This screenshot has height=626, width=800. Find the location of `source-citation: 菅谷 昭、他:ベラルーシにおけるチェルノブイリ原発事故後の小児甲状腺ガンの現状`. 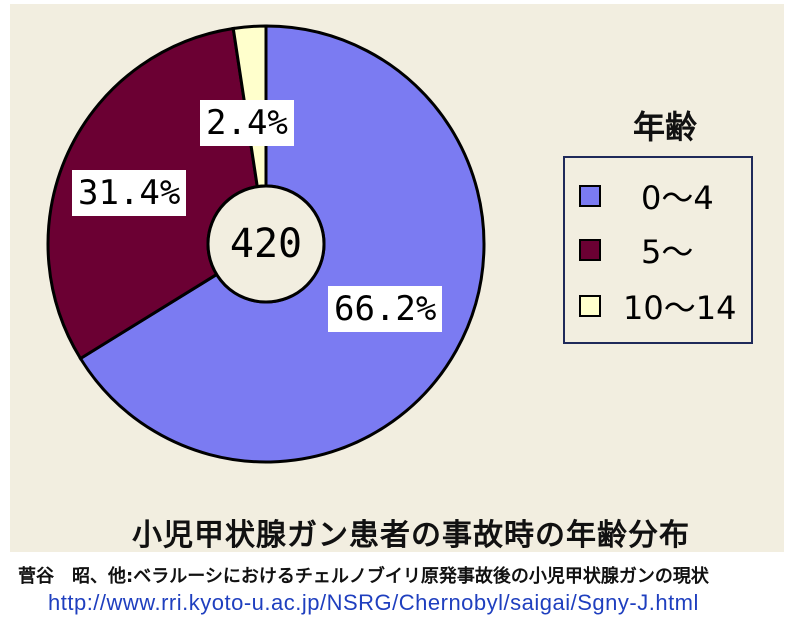

source-citation: 菅谷 昭、他:ベラルーシにおけるチェルノブイリ原発事故後の小児甲状腺ガンの現状 is located at coordinates (363, 576).